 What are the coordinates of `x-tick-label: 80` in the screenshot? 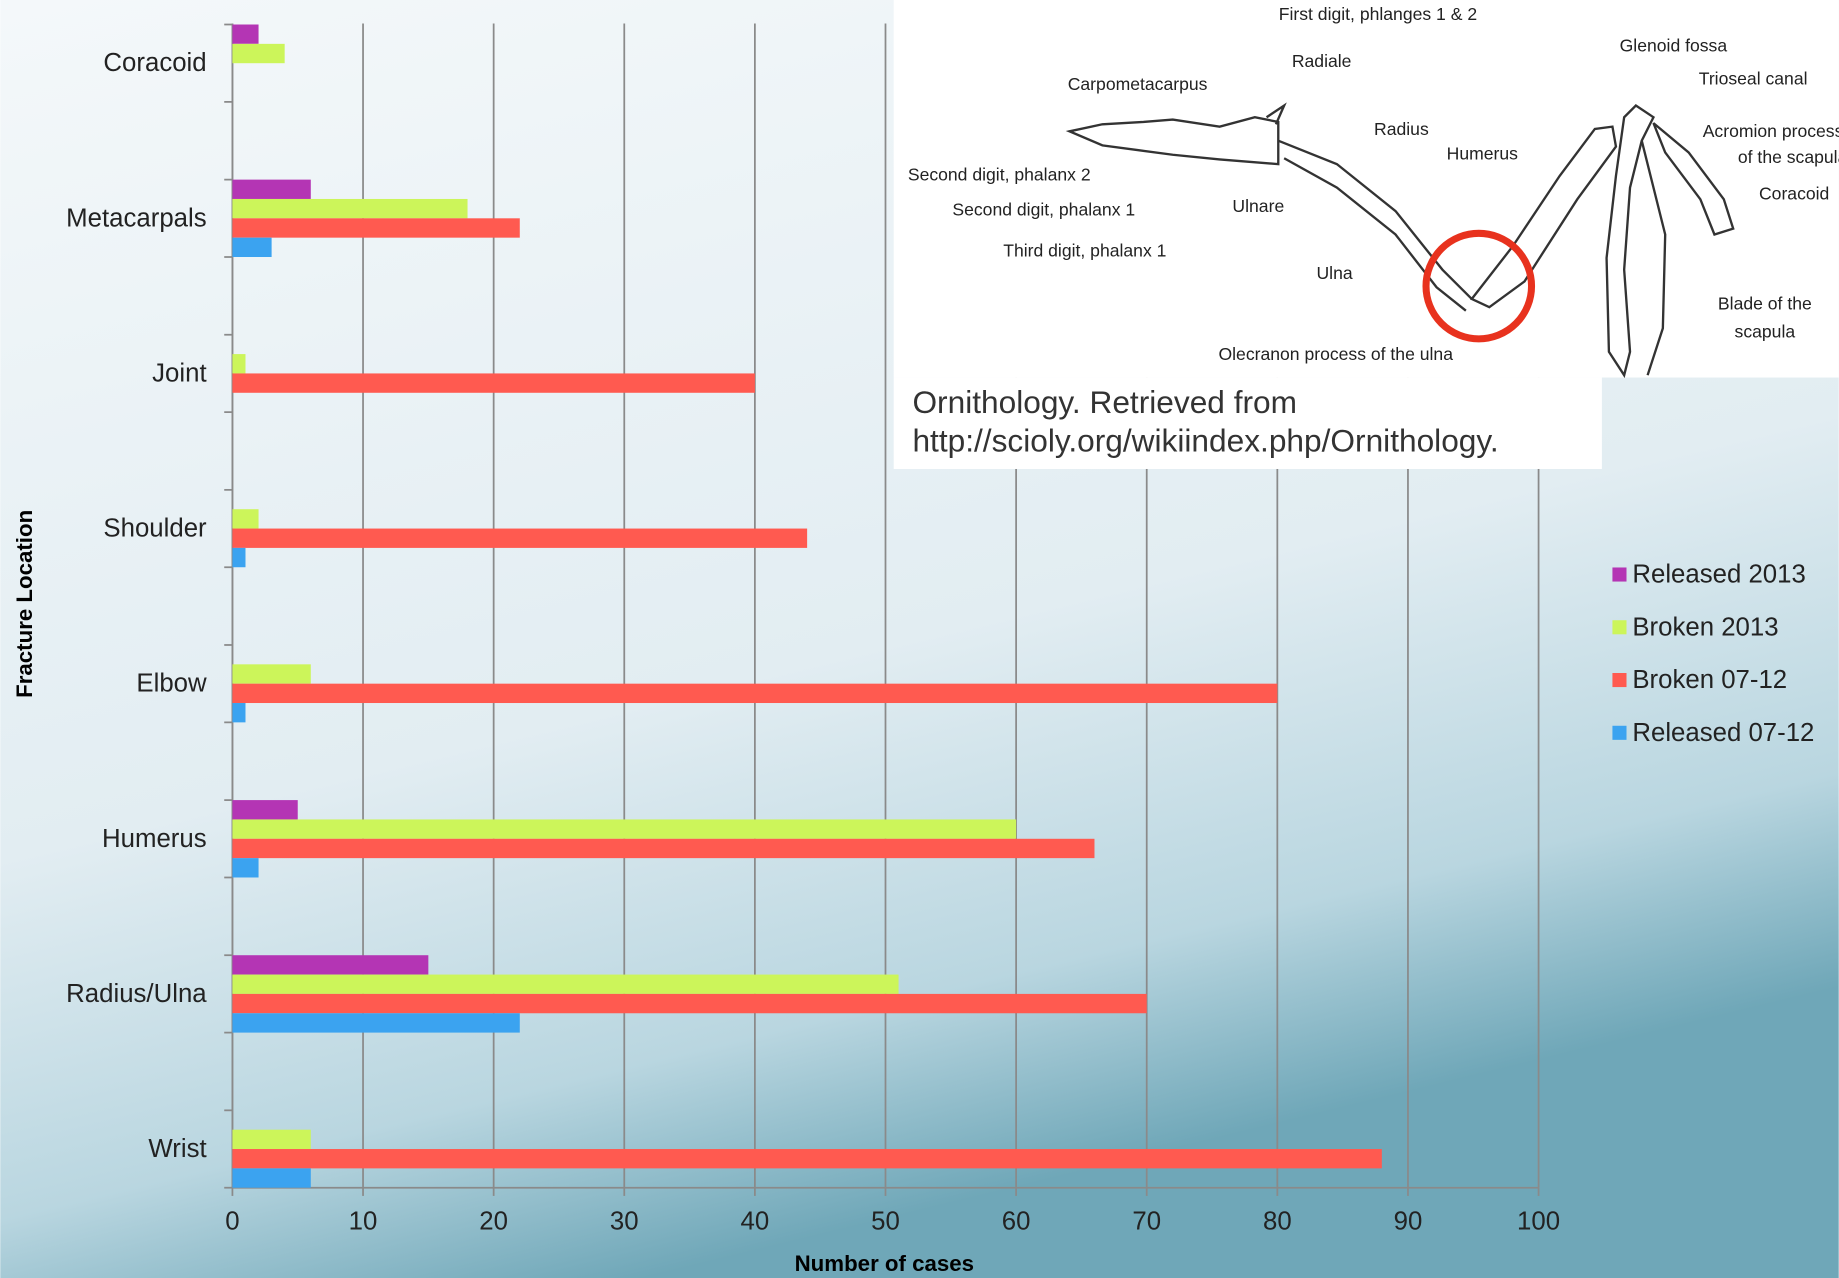 It's located at (1277, 1222).